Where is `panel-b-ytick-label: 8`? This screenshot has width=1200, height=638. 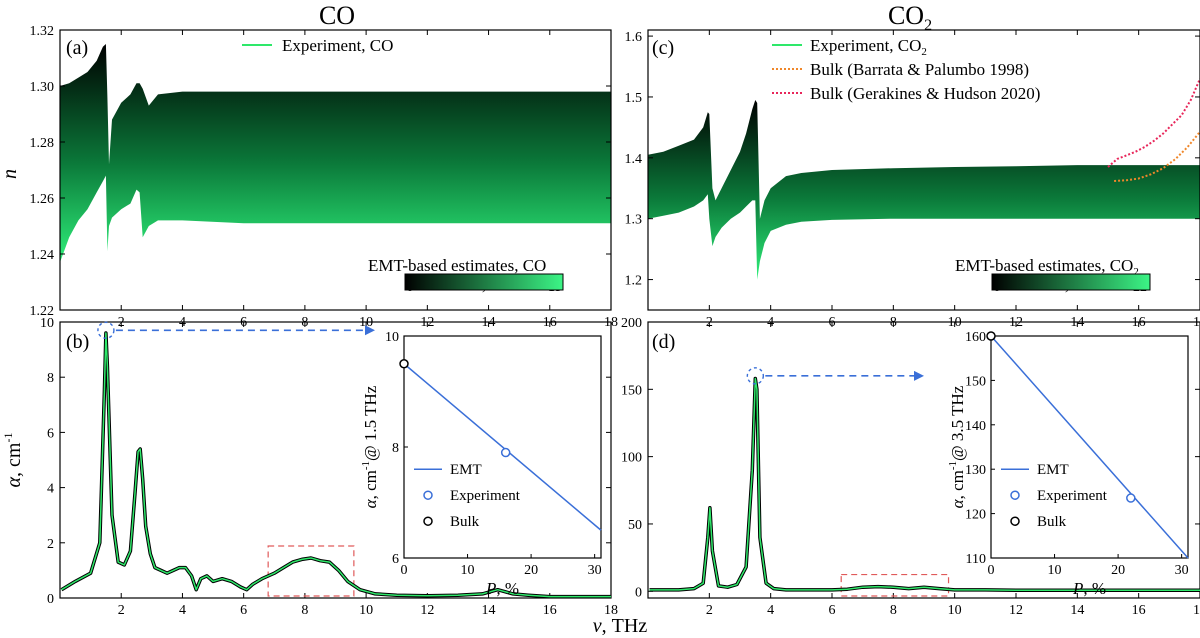
panel-b-ytick-label: 8 is located at coordinates (50, 378).